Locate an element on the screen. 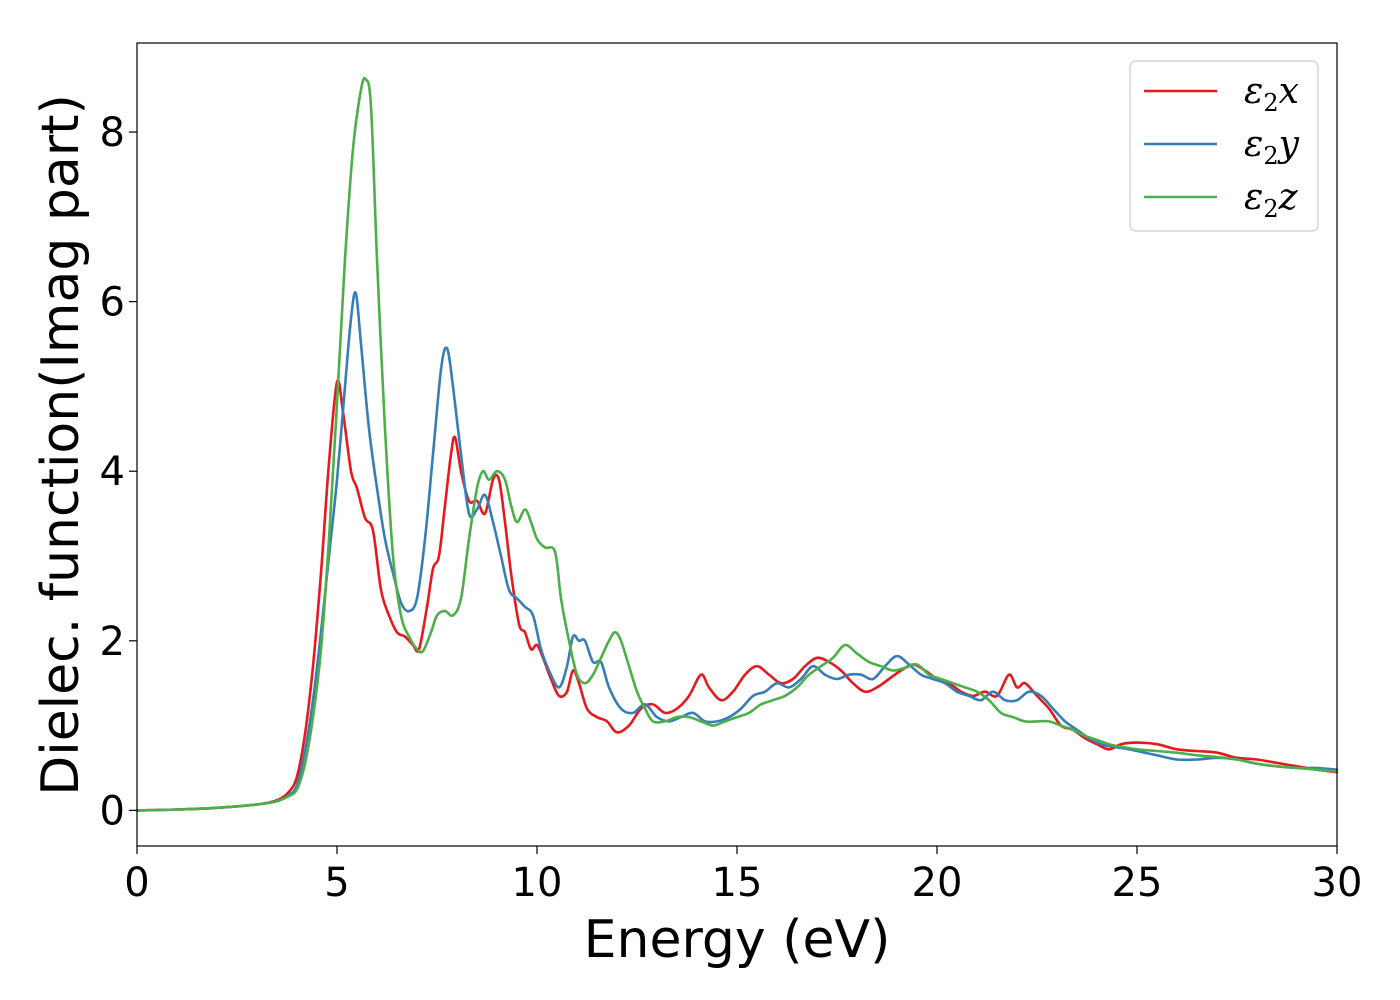  x-tick-label: 30 is located at coordinates (1337, 883).